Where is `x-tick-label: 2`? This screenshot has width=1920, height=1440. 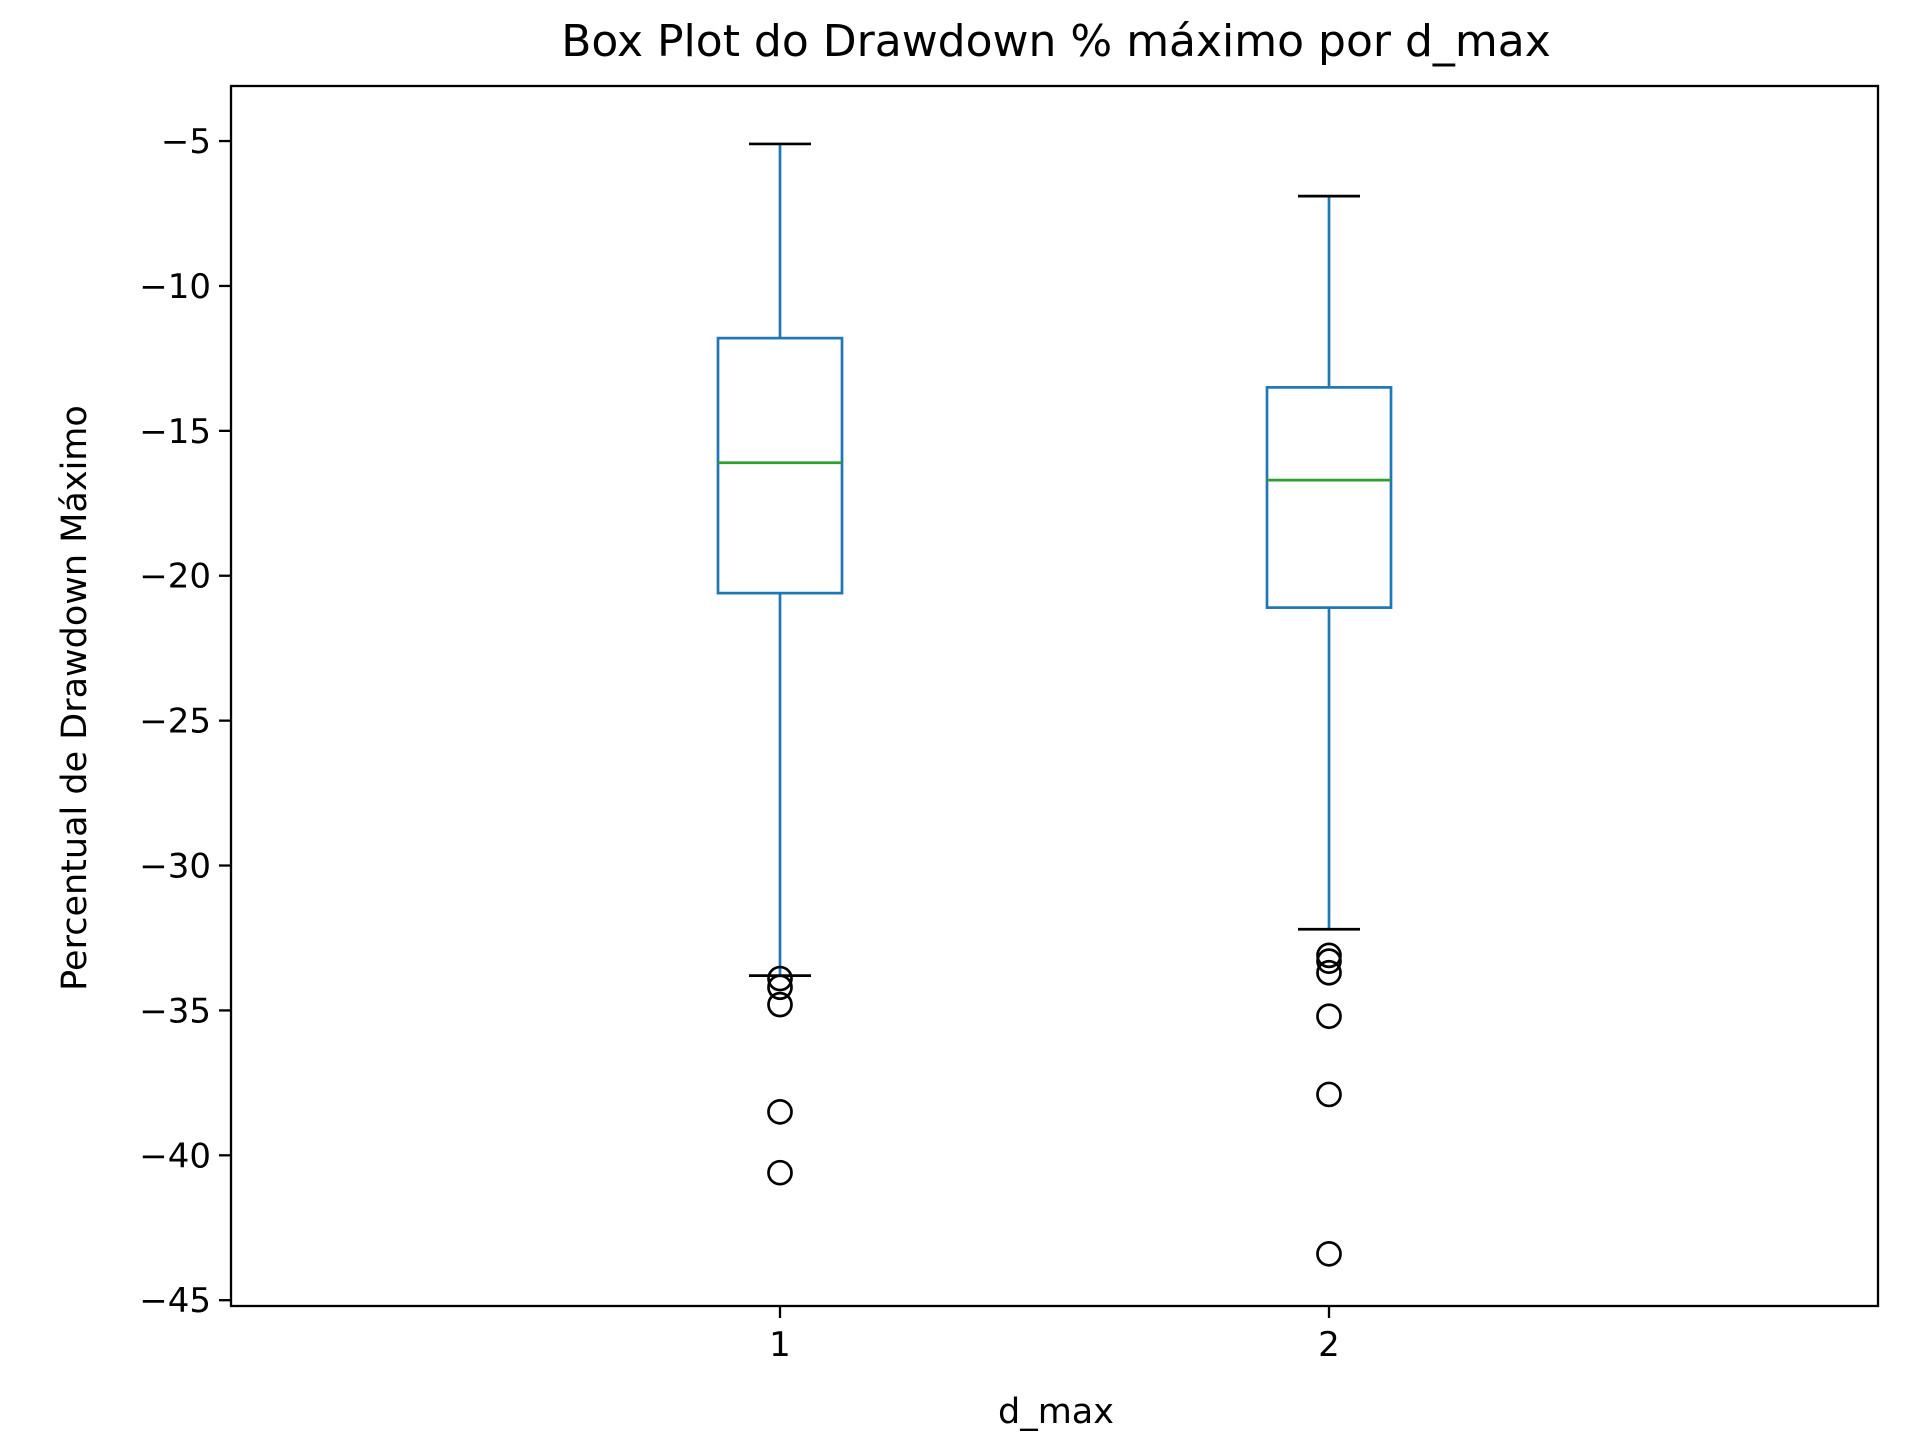
x-tick-label: 2 is located at coordinates (1329, 1345).